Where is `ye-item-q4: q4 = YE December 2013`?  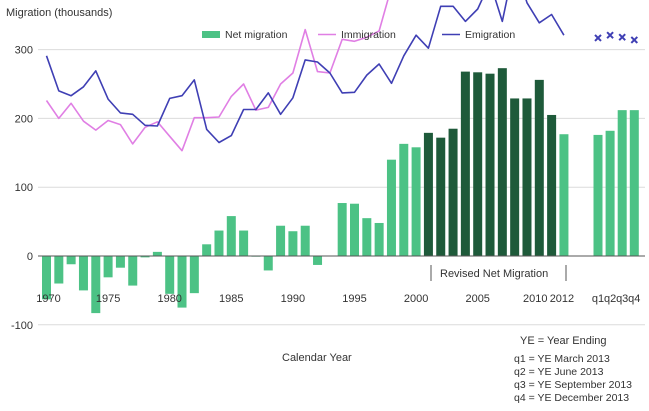
ye-item-q4: q4 = YE December 2013 is located at coordinates (572, 398).